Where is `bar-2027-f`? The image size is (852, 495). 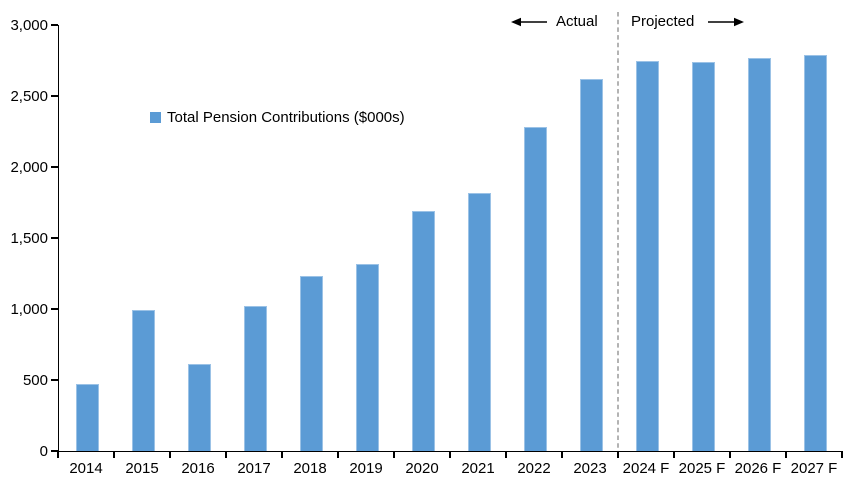 bar-2027-f is located at coordinates (815, 252).